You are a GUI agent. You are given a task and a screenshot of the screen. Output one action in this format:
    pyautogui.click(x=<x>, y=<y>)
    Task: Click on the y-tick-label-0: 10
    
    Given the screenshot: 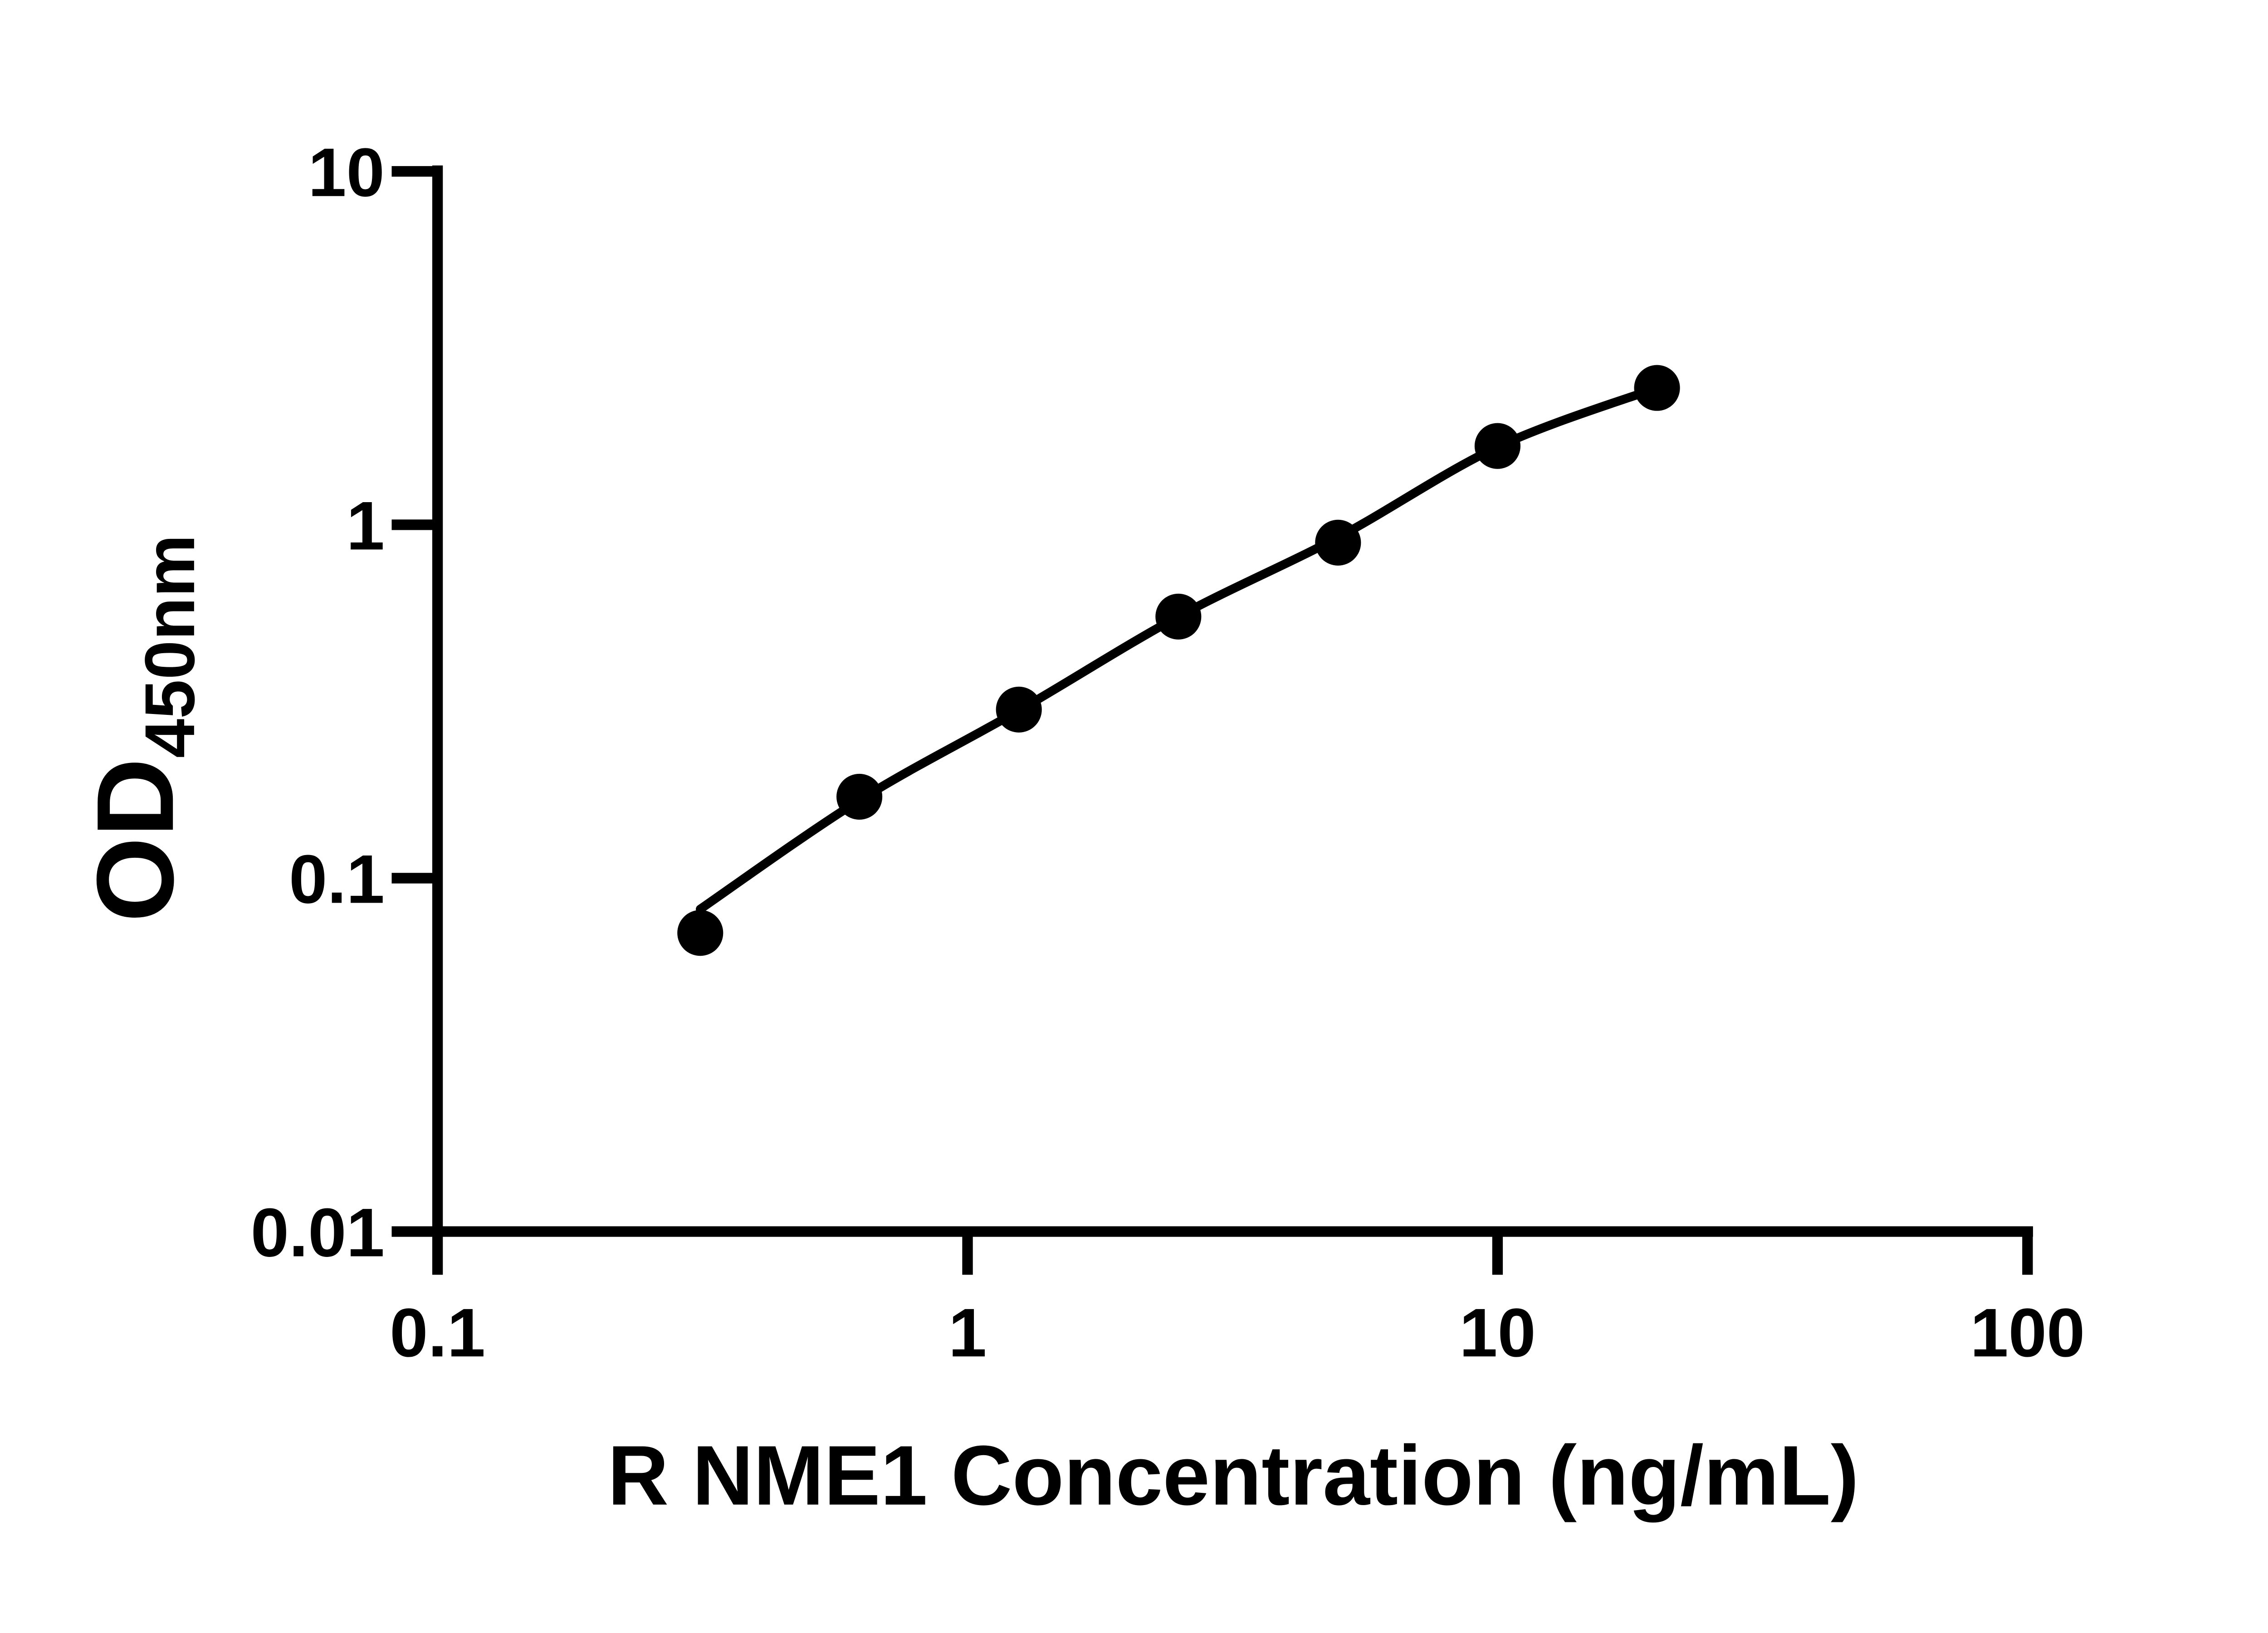 What is the action you would take?
    pyautogui.click(x=346, y=172)
    